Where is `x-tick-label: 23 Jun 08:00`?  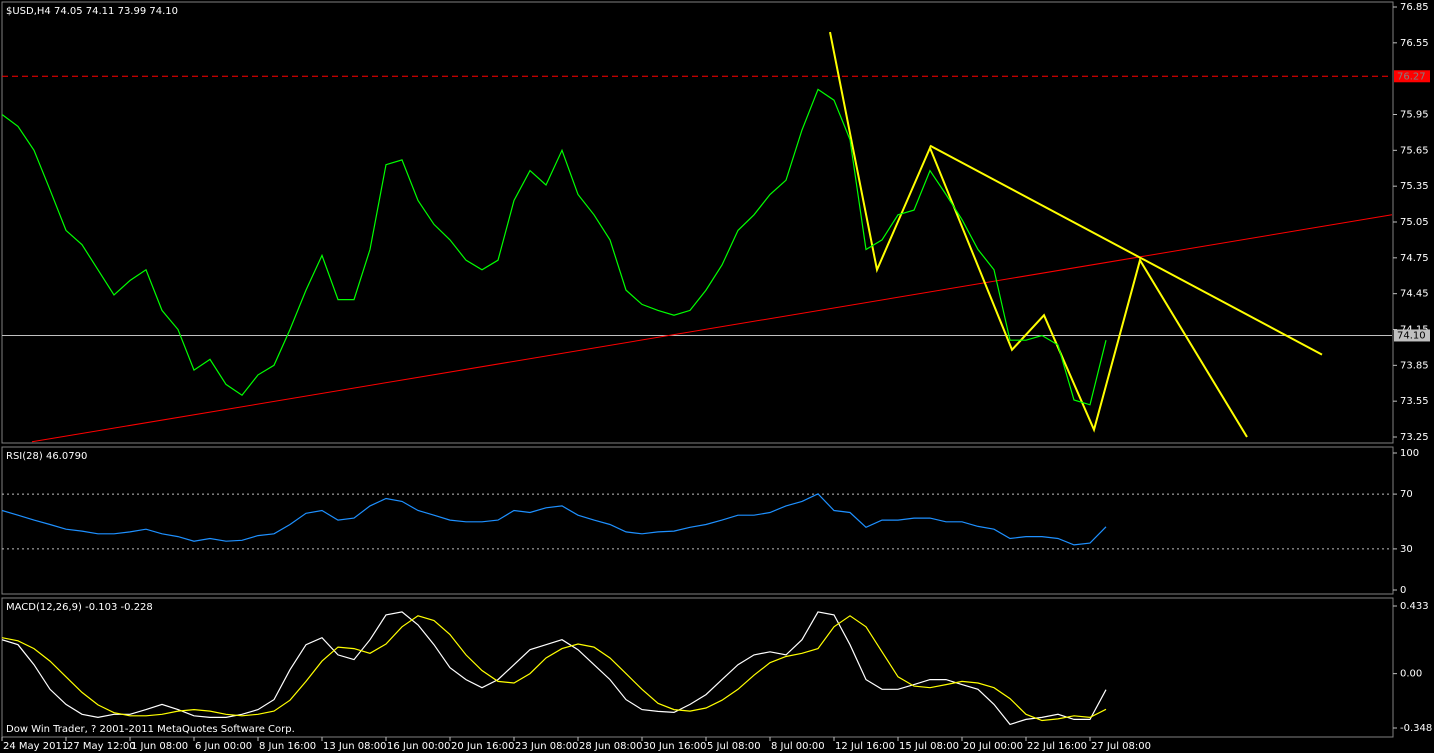
x-tick-label: 23 Jun 08:00 is located at coordinates (547, 746).